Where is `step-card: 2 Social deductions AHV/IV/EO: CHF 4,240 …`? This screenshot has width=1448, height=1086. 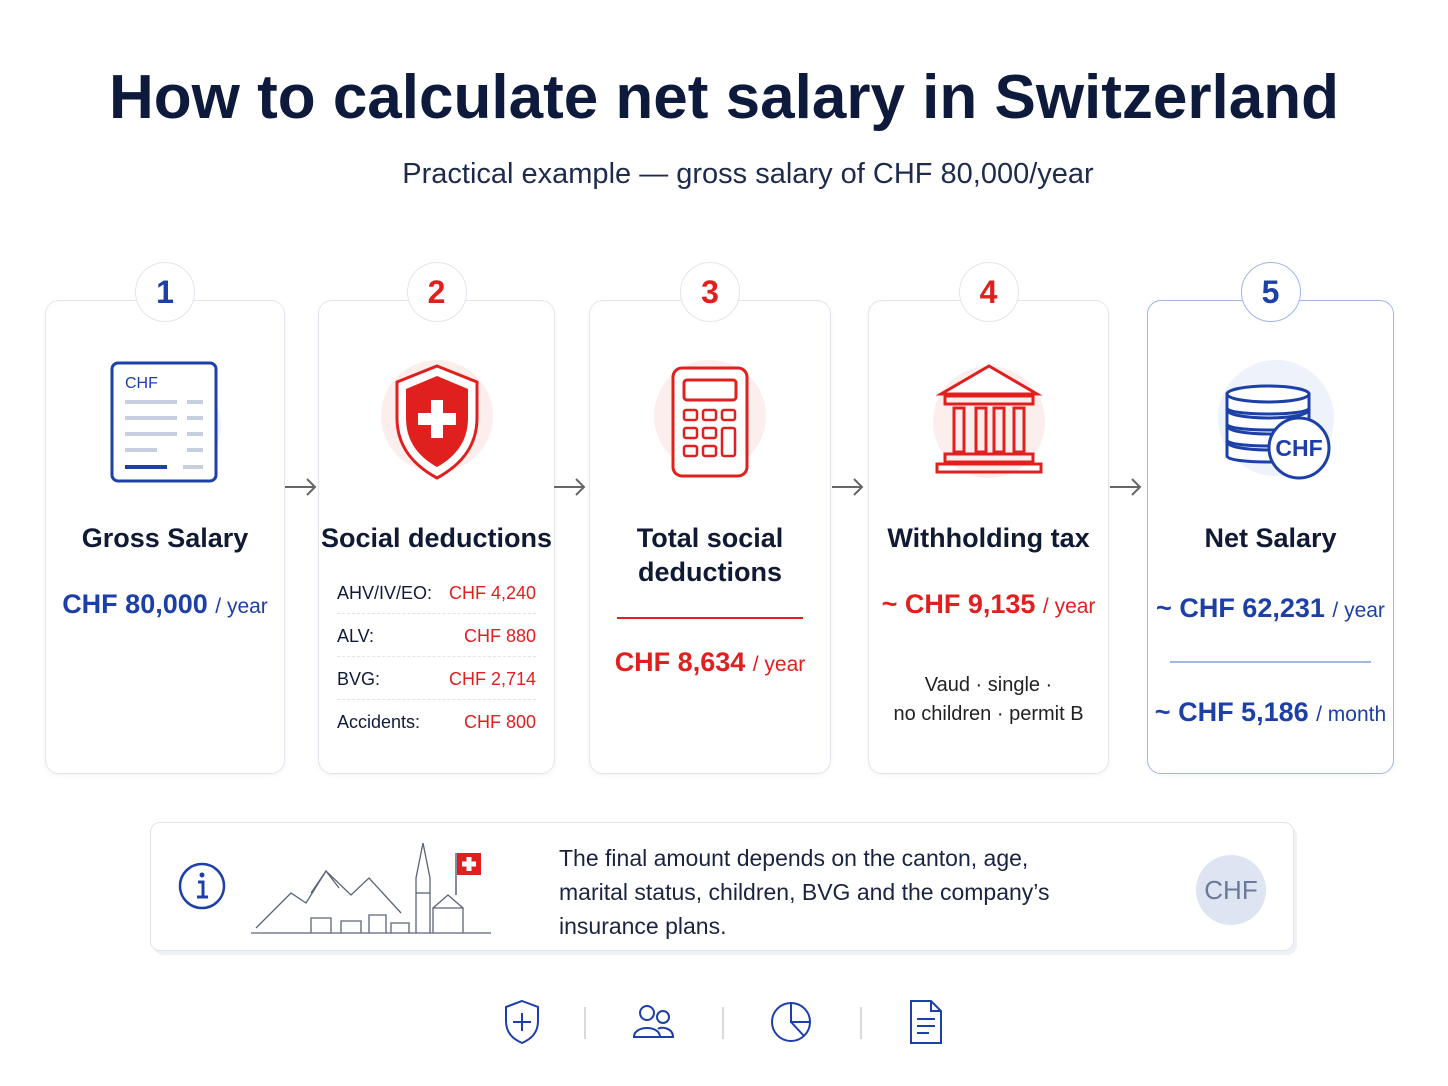 step-card: 2 Social deductions AHV/IV/EO: CHF 4,240 … is located at coordinates (436, 518).